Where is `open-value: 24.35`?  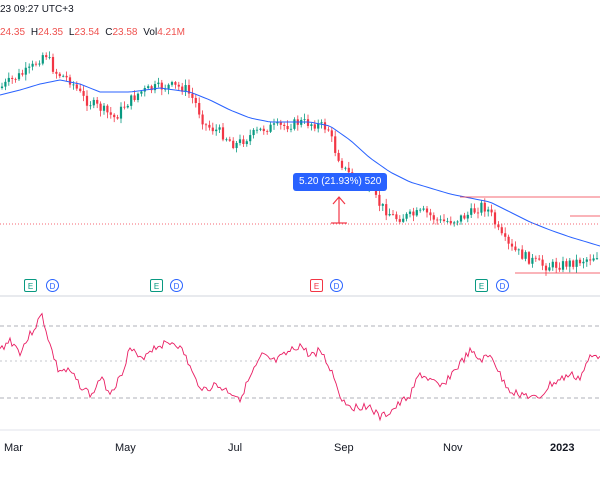
open-value: 24.35 is located at coordinates (13, 32).